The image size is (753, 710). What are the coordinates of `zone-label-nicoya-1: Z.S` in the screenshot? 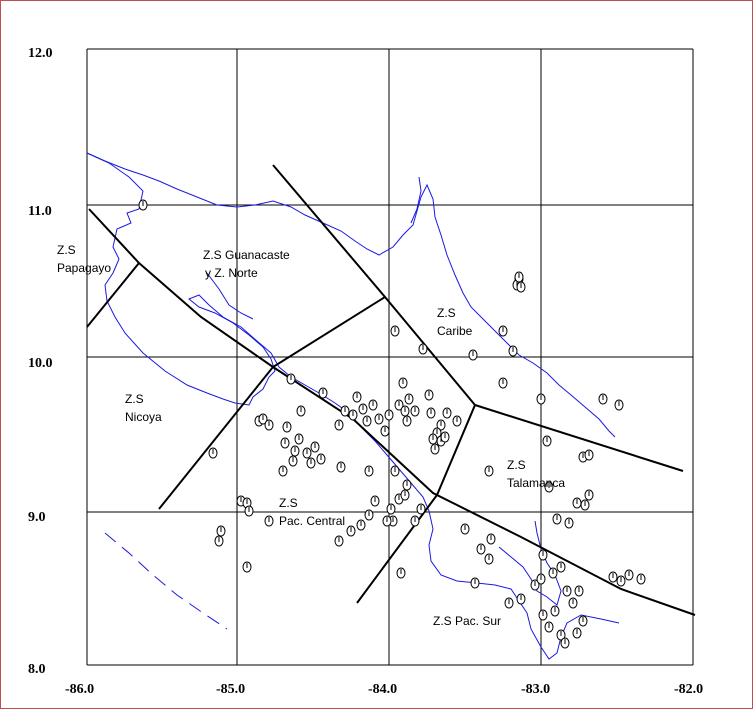 It's located at (134, 399).